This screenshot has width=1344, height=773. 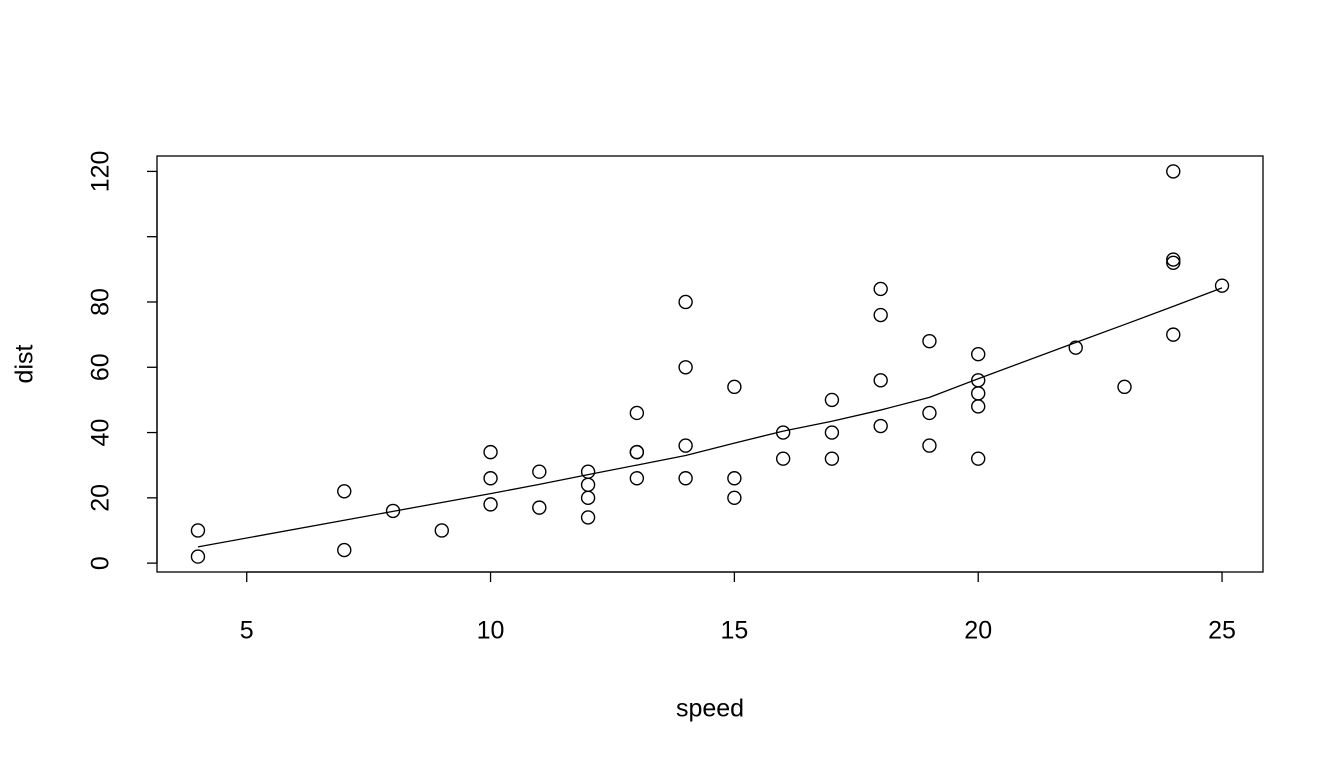 What do you see at coordinates (101, 498) in the screenshot?
I see `y-tick-label: 20` at bounding box center [101, 498].